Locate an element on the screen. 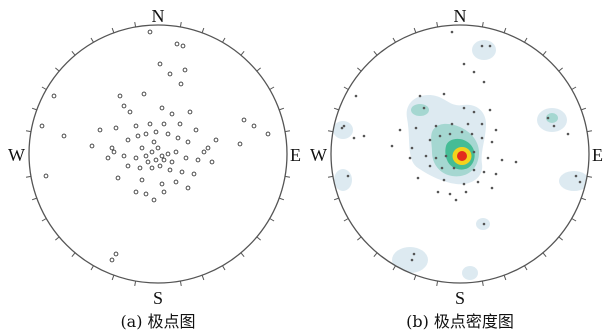 This screenshot has height=334, width=603. panel-b-north-label: N is located at coordinates (460, 16).